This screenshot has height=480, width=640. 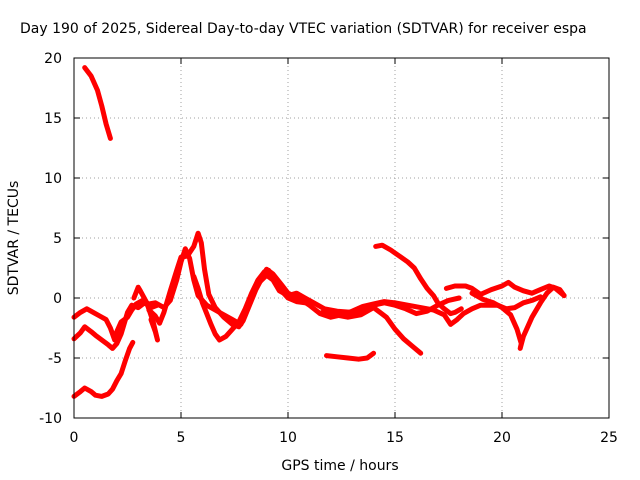 I want to click on series-sat-h, so click(x=350, y=356).